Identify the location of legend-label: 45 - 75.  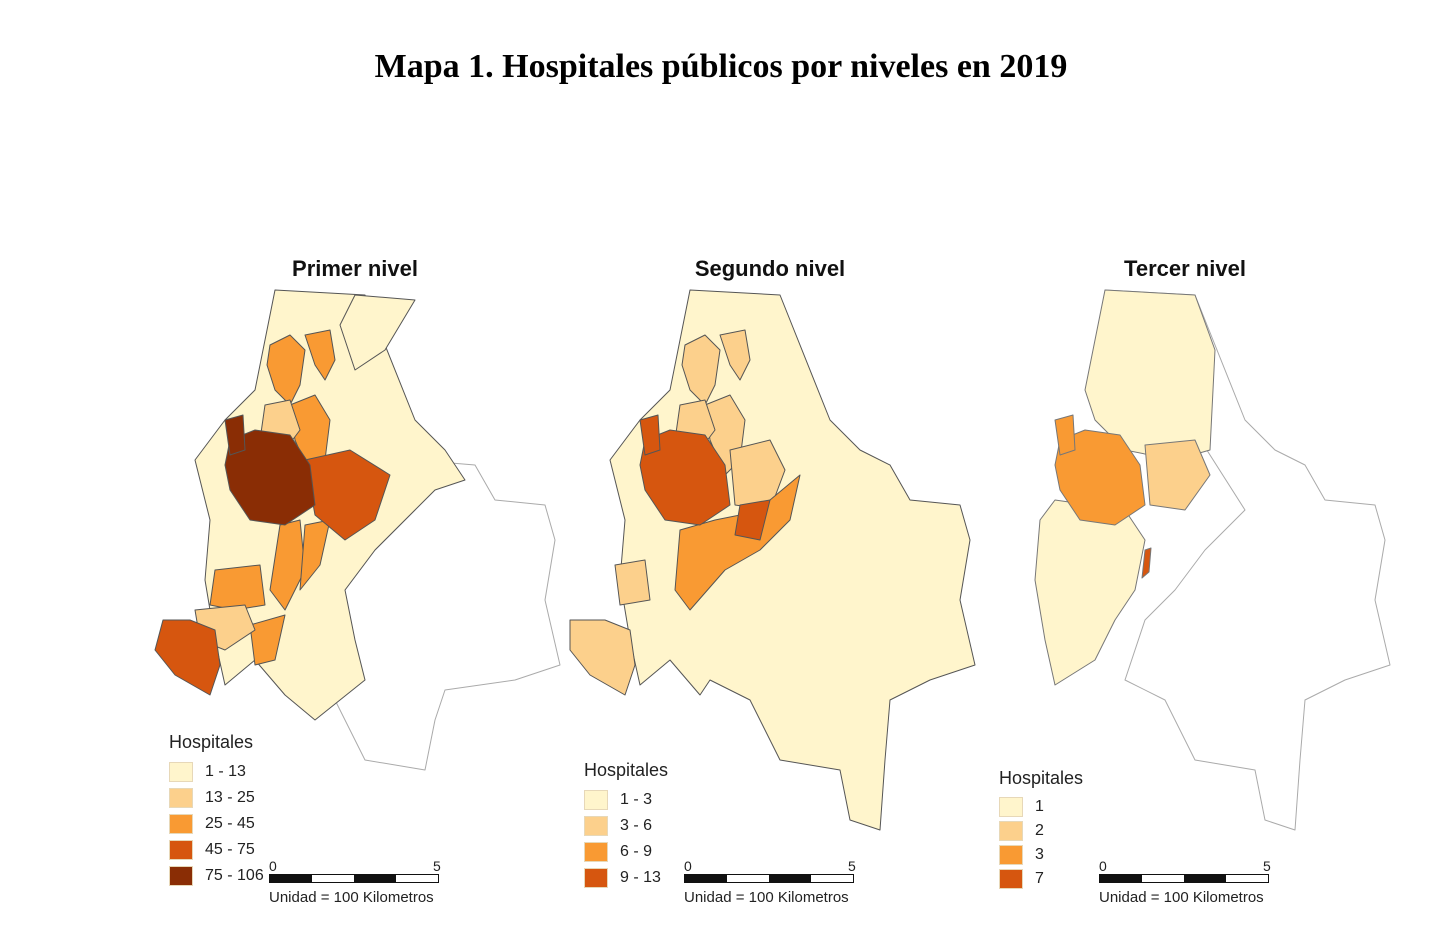
(230, 849).